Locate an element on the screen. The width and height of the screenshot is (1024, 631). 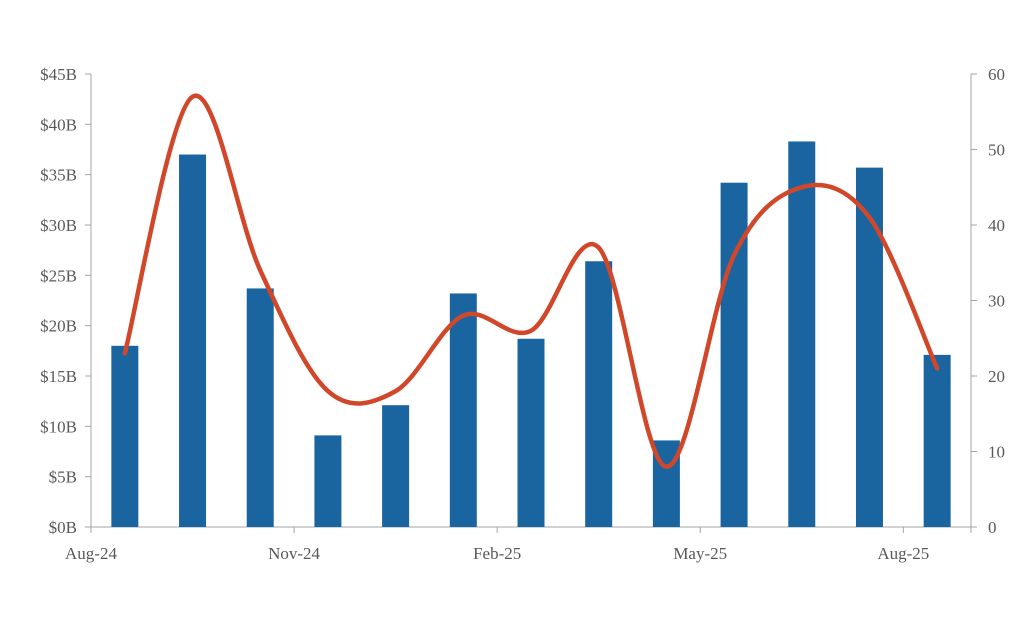
left-y-tick-label: $25B is located at coordinates (58, 275).